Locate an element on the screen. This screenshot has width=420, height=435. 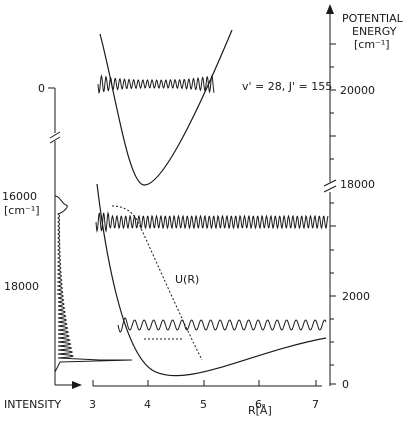
intensity-zero-label: 0 is located at coordinates (41, 88).